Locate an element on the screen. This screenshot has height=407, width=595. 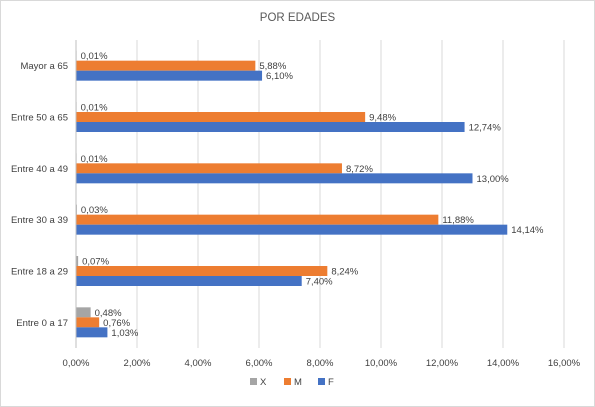
x-tick-label: 12,00% is located at coordinates (442, 363).